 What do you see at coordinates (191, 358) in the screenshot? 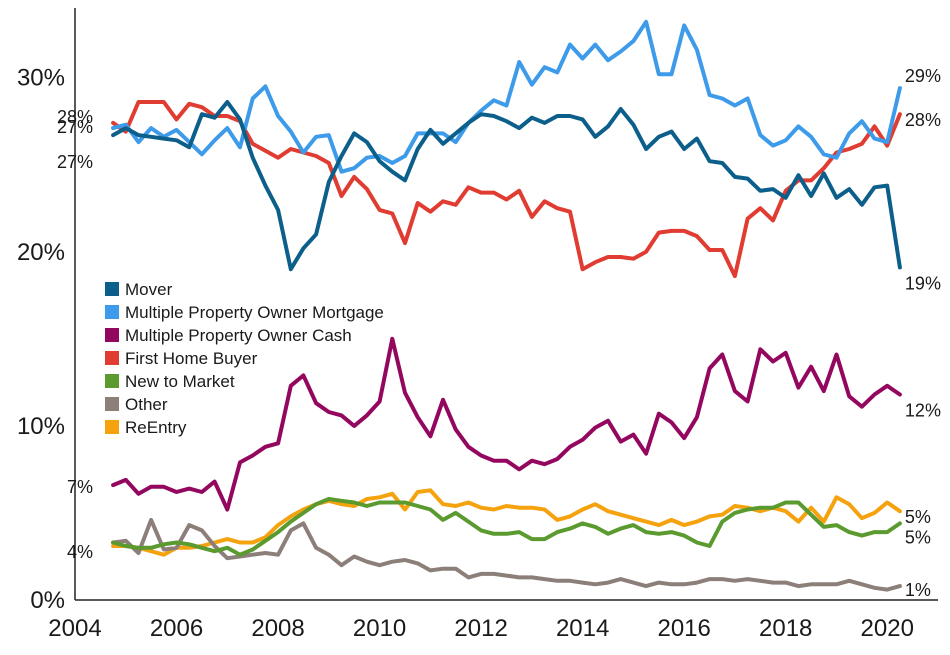
I see `legend-label-first-home-buyer: First Home Buyer` at bounding box center [191, 358].